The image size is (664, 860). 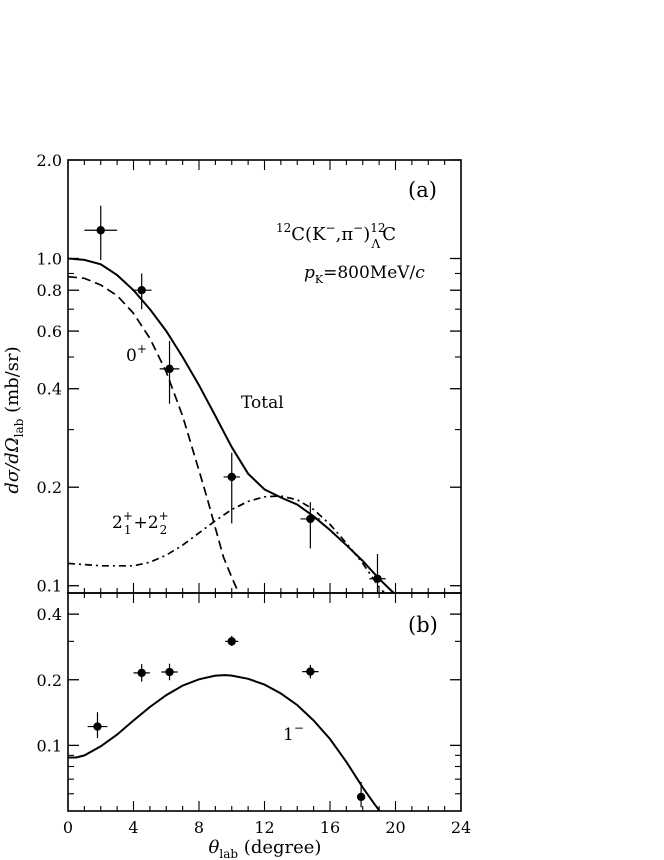 What do you see at coordinates (228, 853) in the screenshot?
I see `x-axis-label-sub: lab` at bounding box center [228, 853].